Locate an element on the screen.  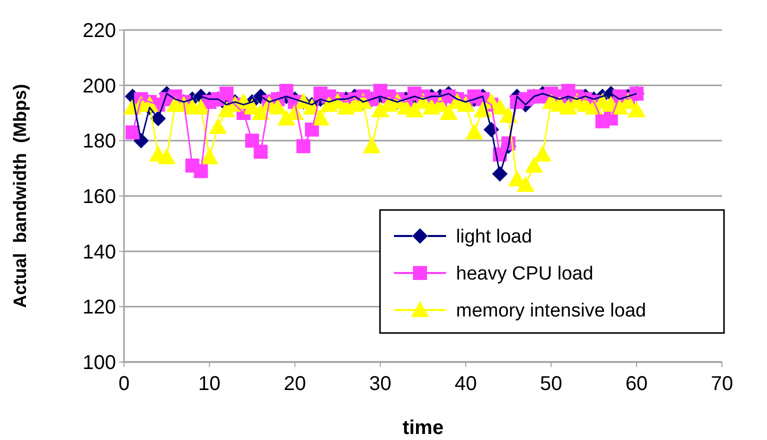
x-tick-label: 70 is located at coordinates (722, 384).